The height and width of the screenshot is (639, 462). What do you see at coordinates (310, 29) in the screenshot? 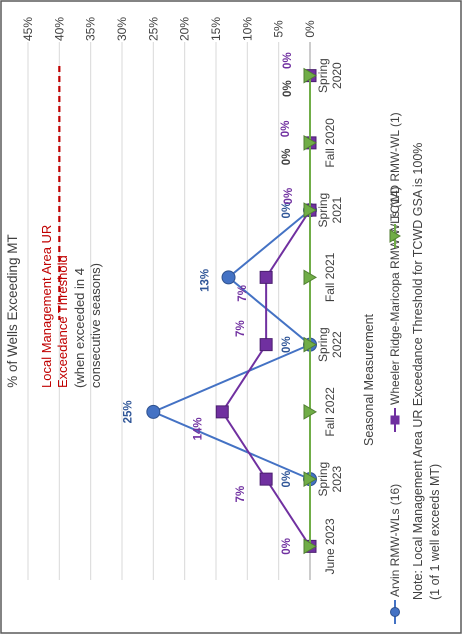
I see `y-tick-label: 0%` at bounding box center [310, 29].